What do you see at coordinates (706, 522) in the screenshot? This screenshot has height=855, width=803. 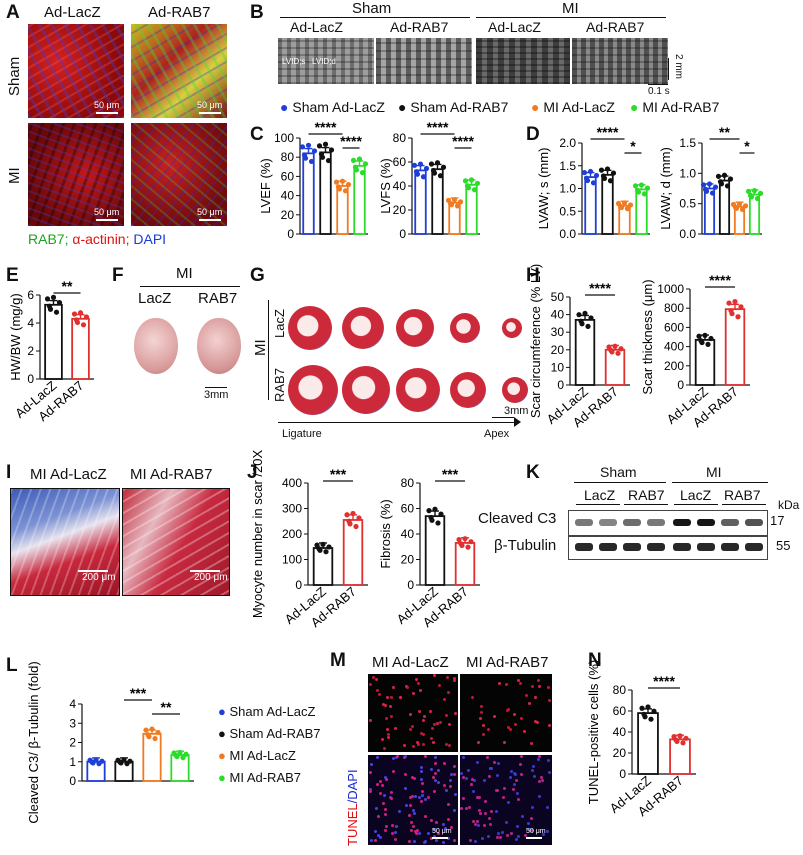 I see `blot-band` at bounding box center [706, 522].